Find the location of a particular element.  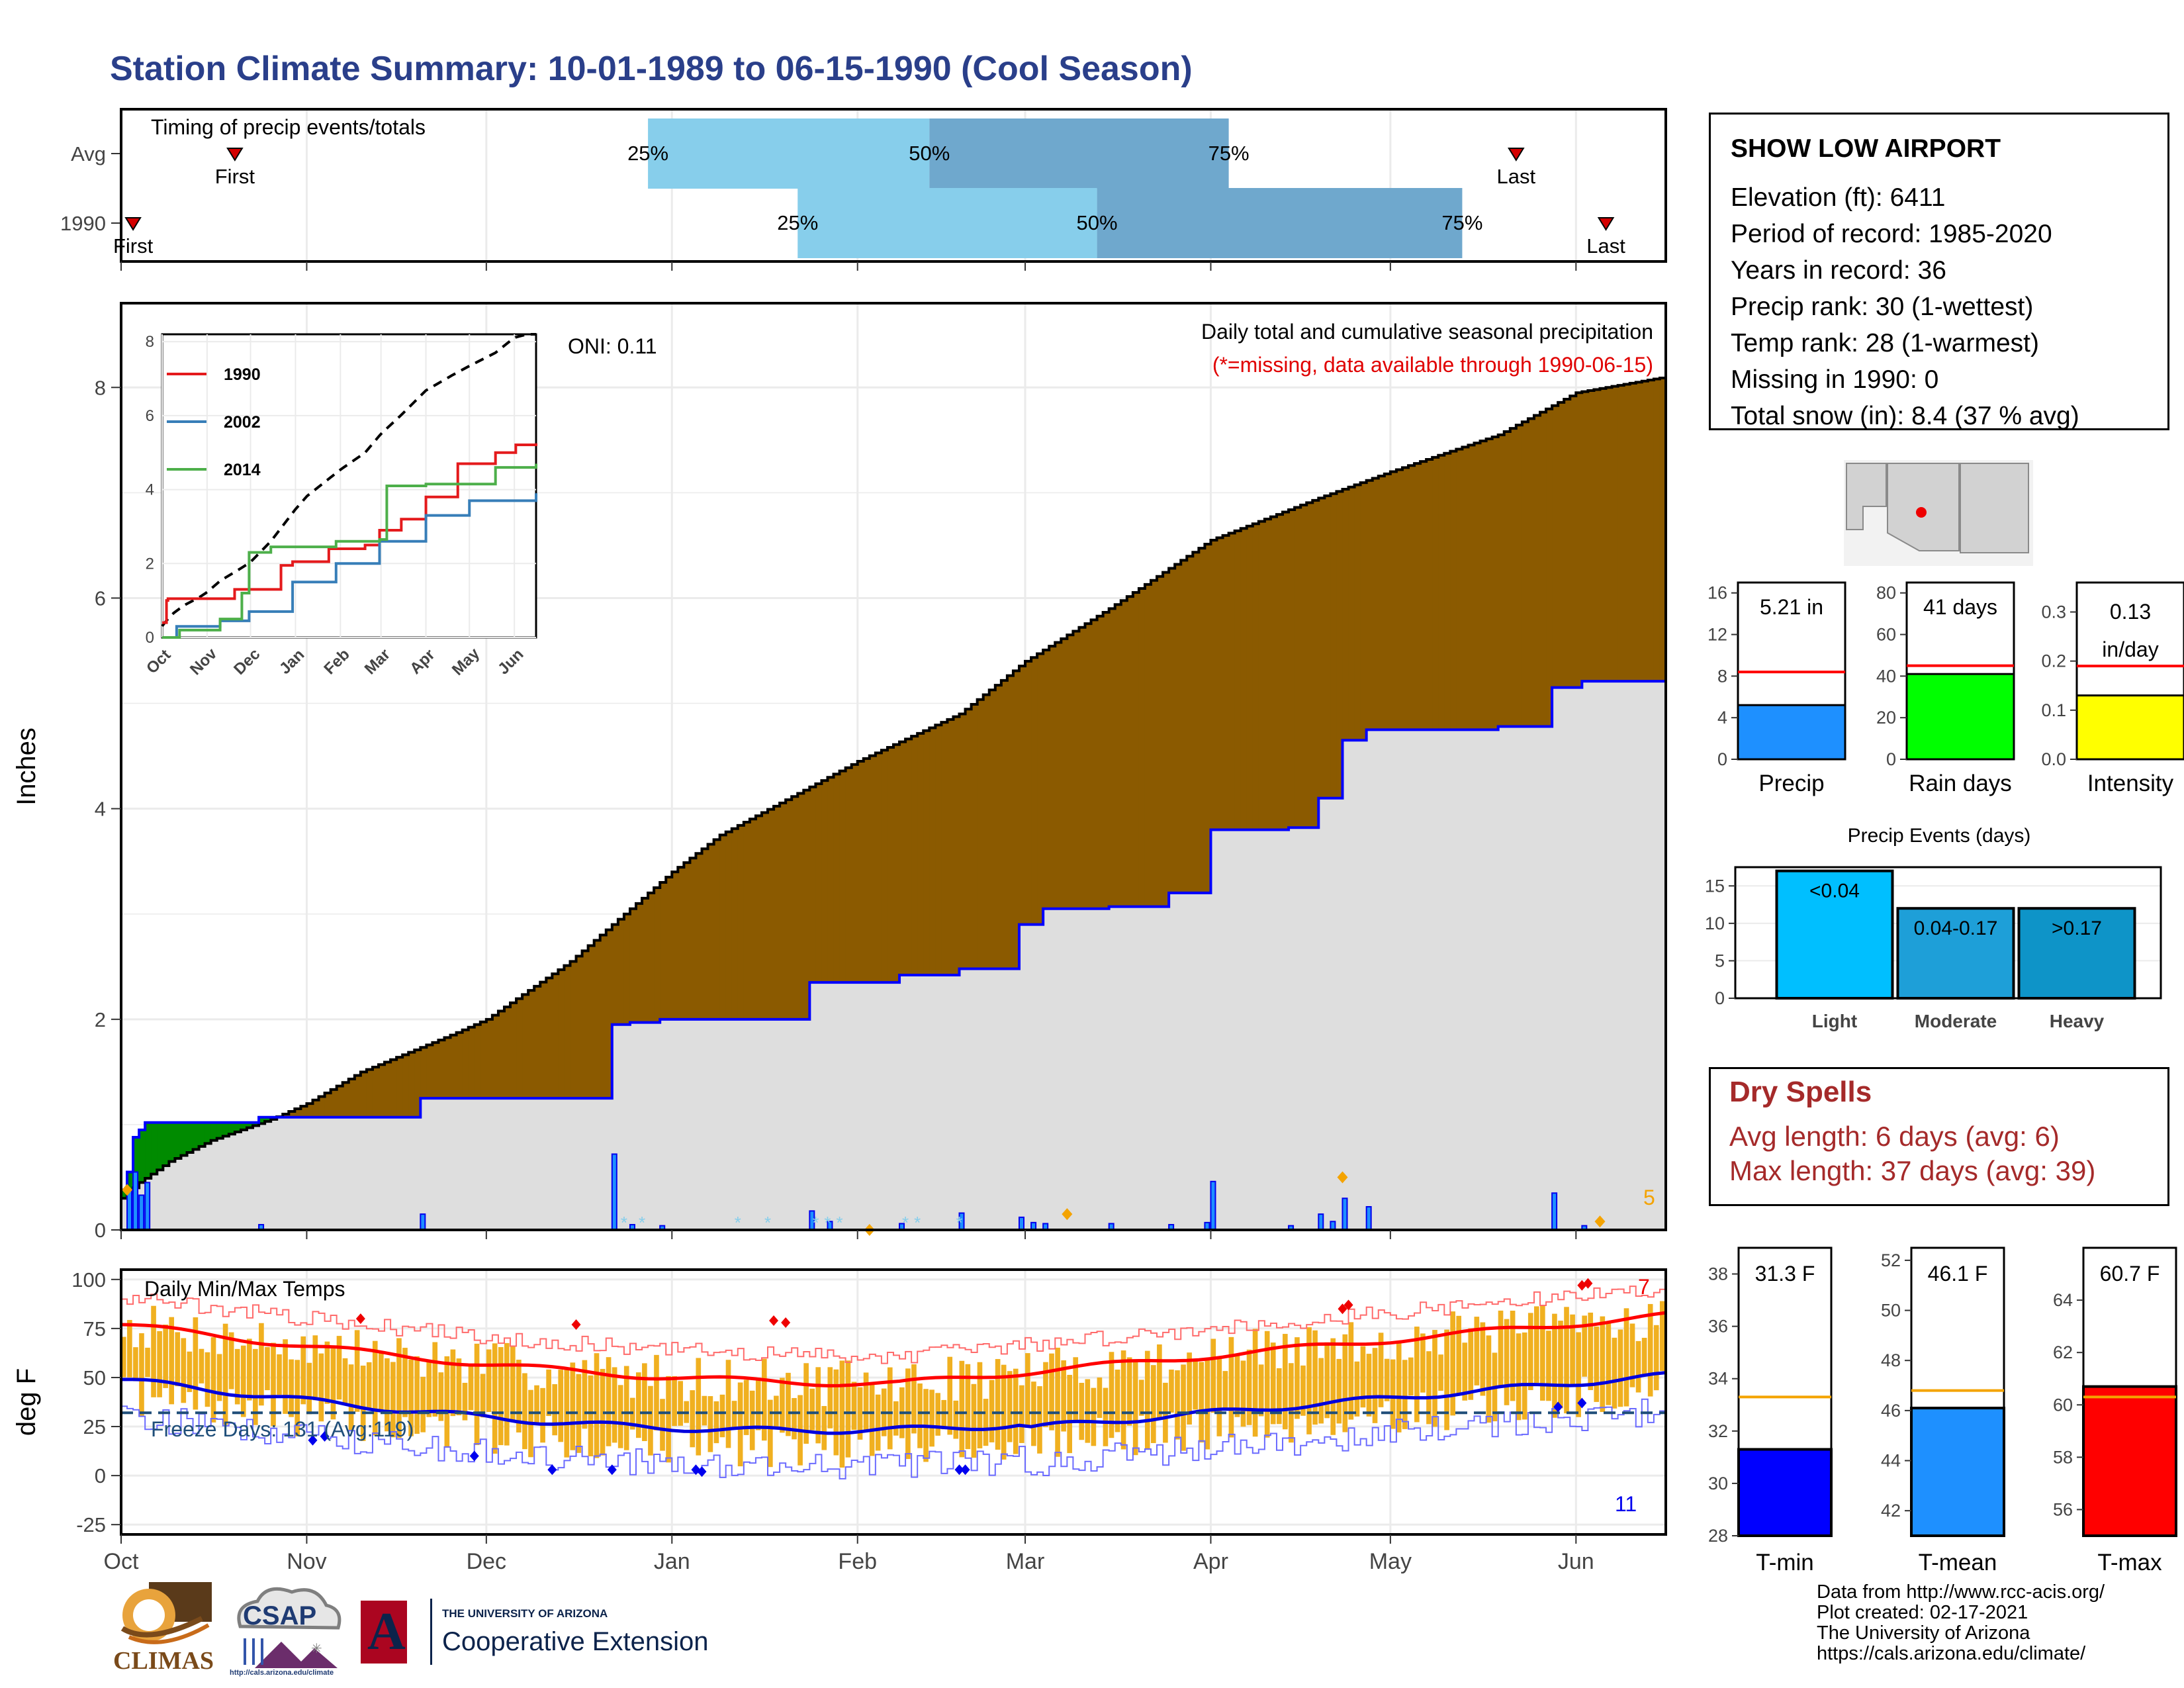

precip-daily-bar is located at coordinates (1555, 1211).